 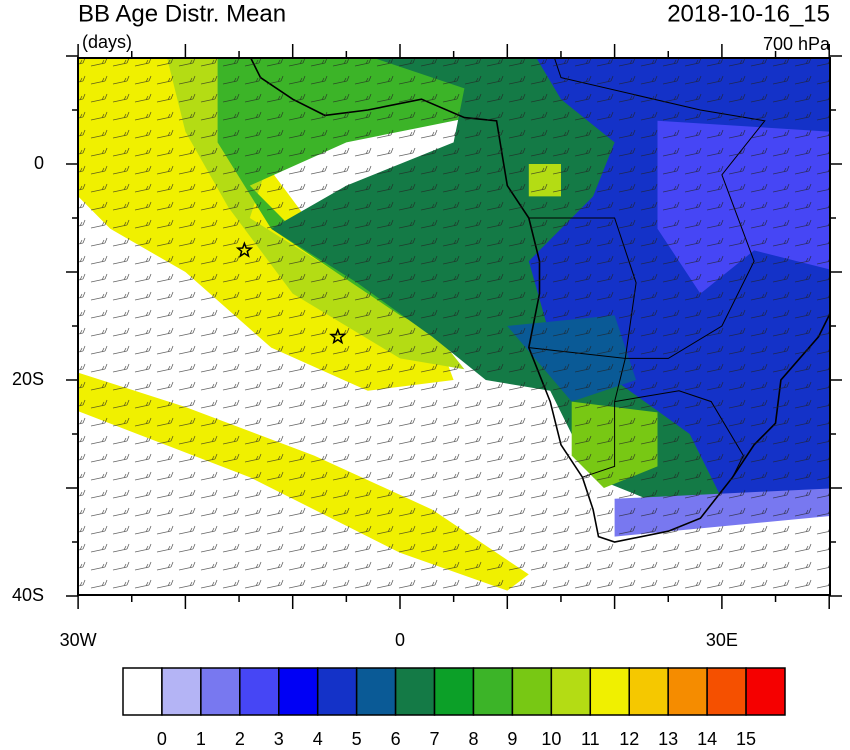 What do you see at coordinates (629, 739) in the screenshot?
I see `colorbar-label: 12` at bounding box center [629, 739].